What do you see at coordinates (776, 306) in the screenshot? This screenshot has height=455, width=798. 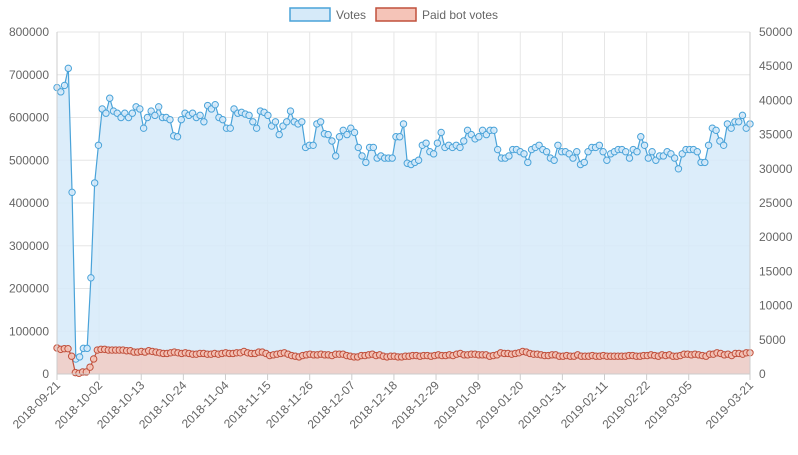 I see `y-right-tick-label: 10000` at bounding box center [776, 306].